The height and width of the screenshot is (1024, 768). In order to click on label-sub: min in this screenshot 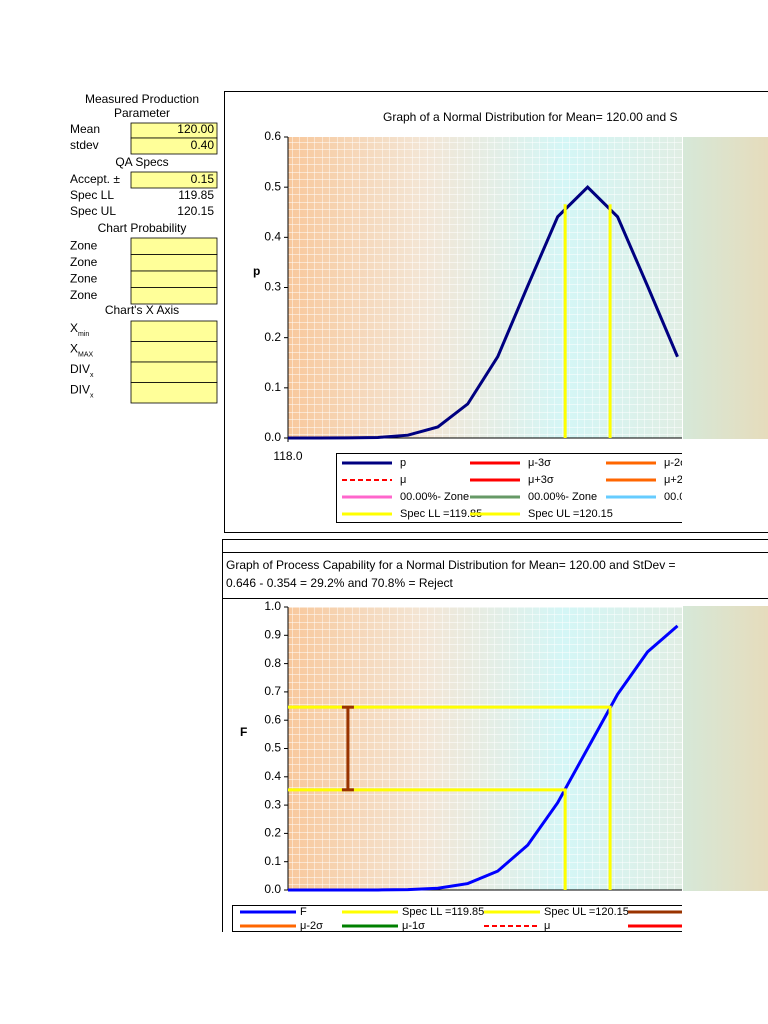, I will do `click(83, 334)`.